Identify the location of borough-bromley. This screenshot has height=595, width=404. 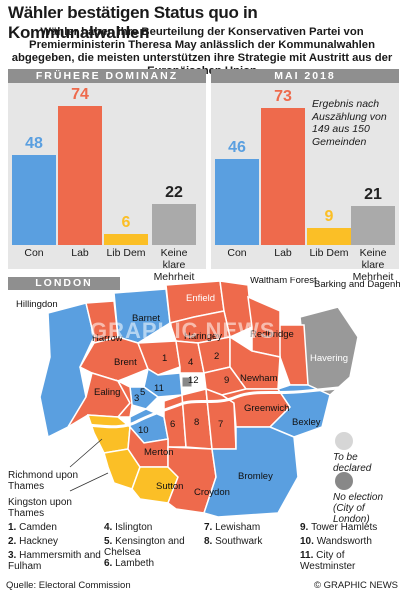
(251, 472).